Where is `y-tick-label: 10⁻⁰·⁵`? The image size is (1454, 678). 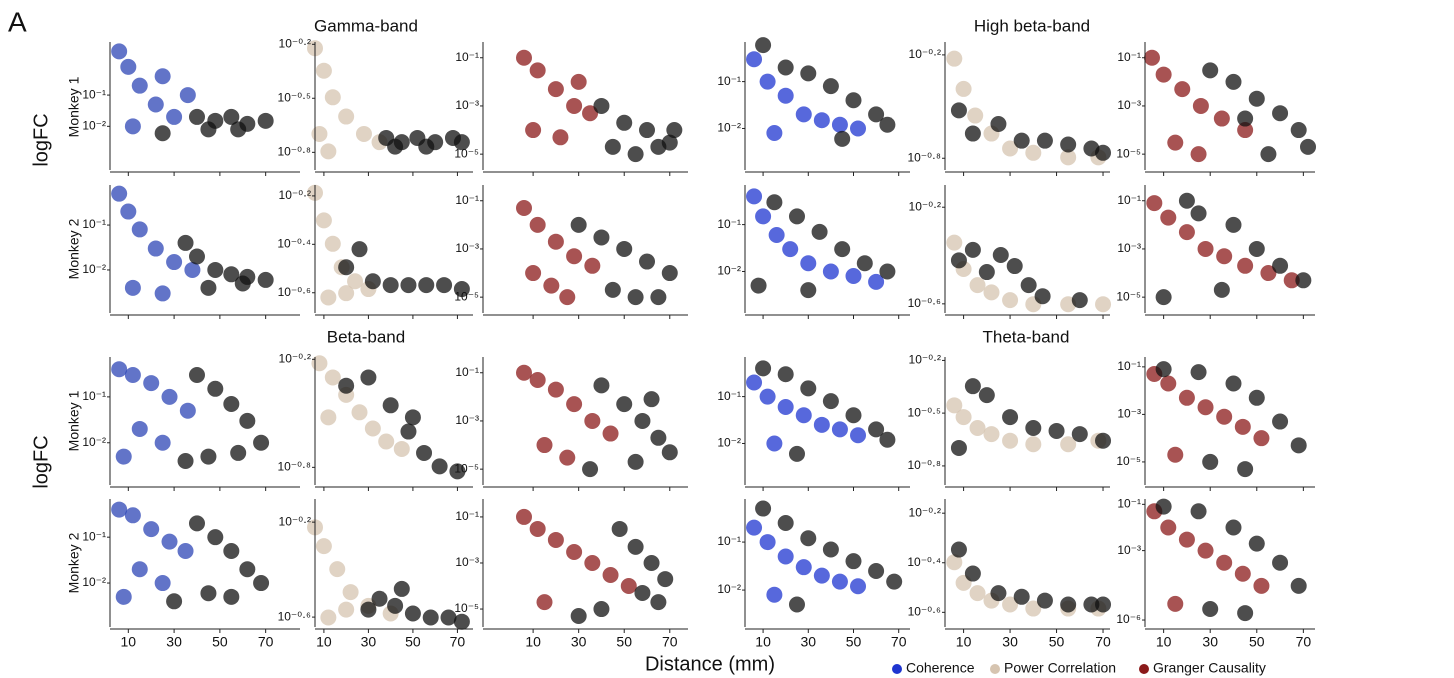
y-tick-label: 10⁻⁰·⁵ is located at coordinates (924, 412).